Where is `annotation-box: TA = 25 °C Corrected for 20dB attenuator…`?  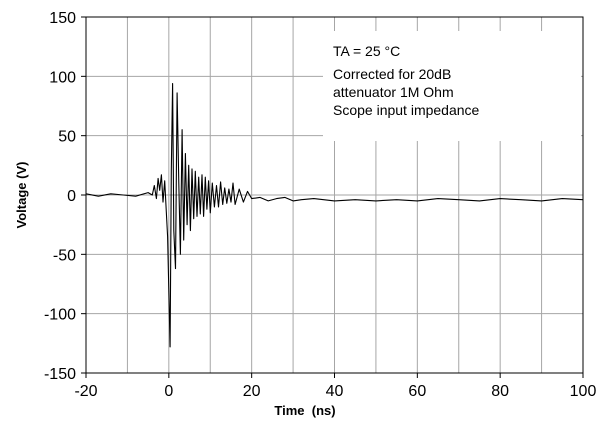 annotation-box: TA = 25 °C Corrected for 20dB attenuator… is located at coordinates (452, 86).